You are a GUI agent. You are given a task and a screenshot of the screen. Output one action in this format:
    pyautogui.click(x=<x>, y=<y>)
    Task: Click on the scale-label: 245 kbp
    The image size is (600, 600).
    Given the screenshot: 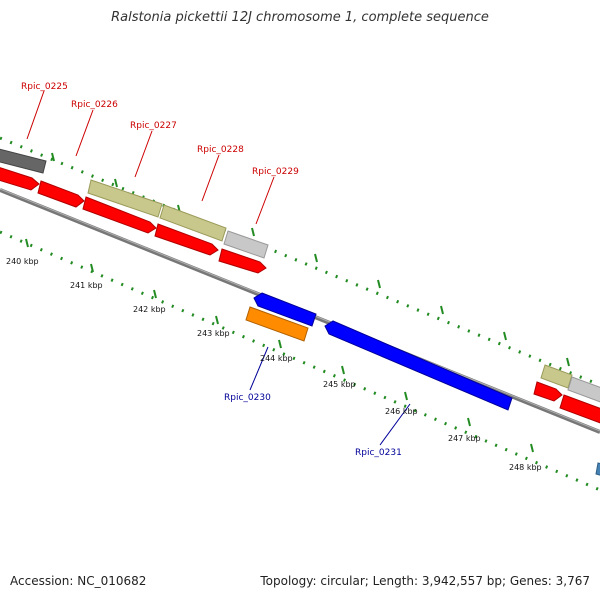 What is the action you would take?
    pyautogui.click(x=339, y=384)
    